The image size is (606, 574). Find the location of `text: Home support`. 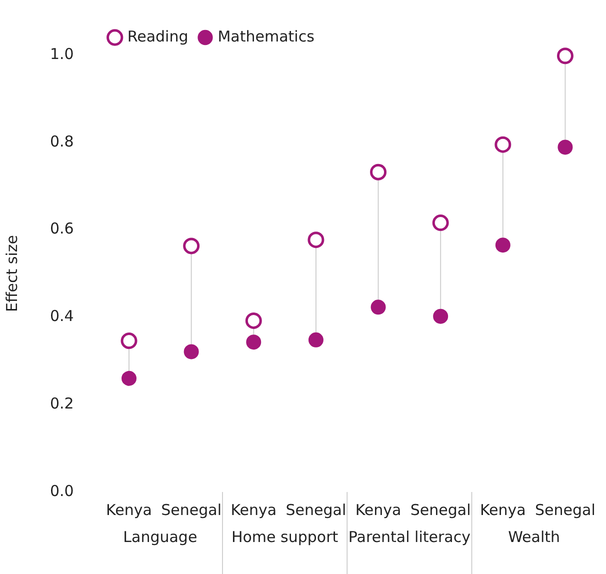

text: Home support is located at coordinates (284, 537).